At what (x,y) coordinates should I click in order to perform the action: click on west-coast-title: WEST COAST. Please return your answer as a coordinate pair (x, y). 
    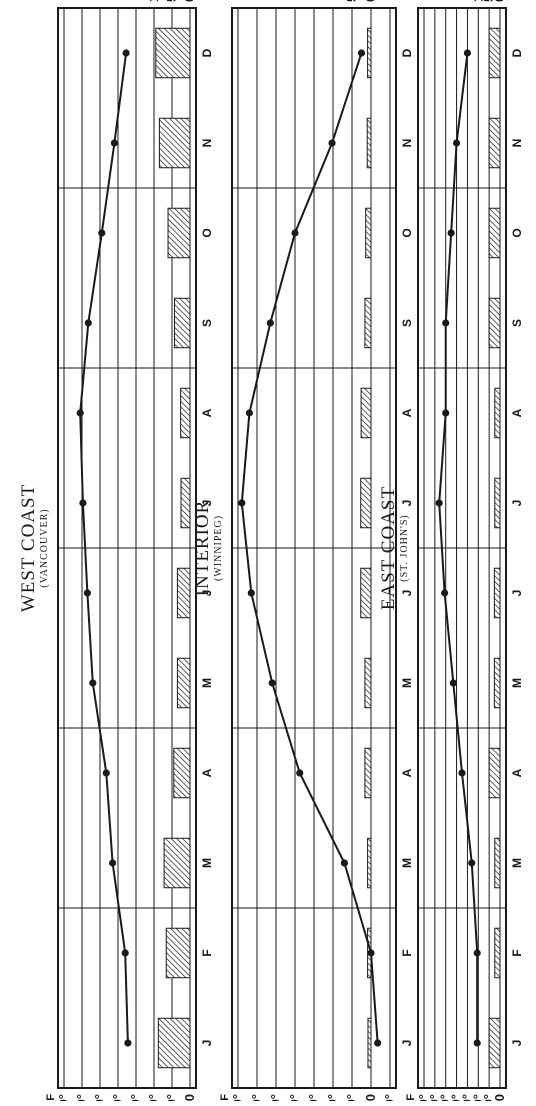
    Looking at the image, I should click on (28, 548).